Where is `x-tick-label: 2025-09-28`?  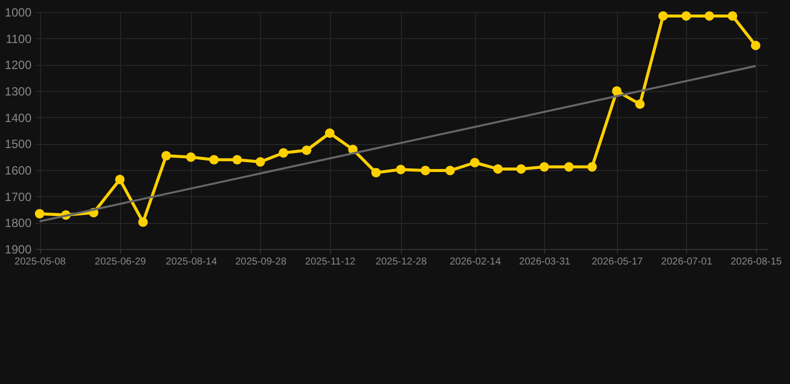 x-tick-label: 2025-09-28 is located at coordinates (261, 262).